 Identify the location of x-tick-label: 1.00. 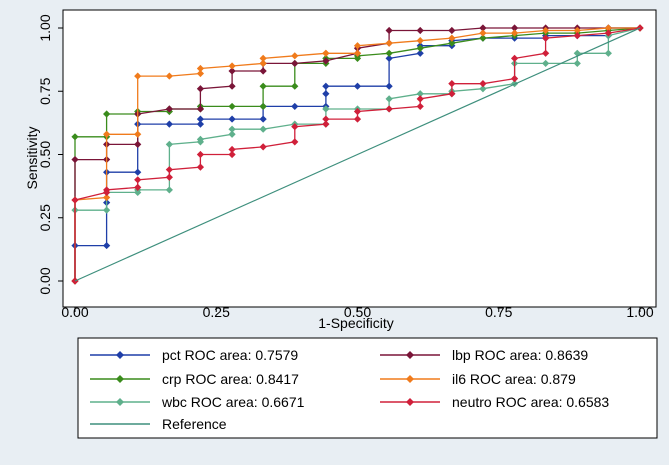
(639, 312).